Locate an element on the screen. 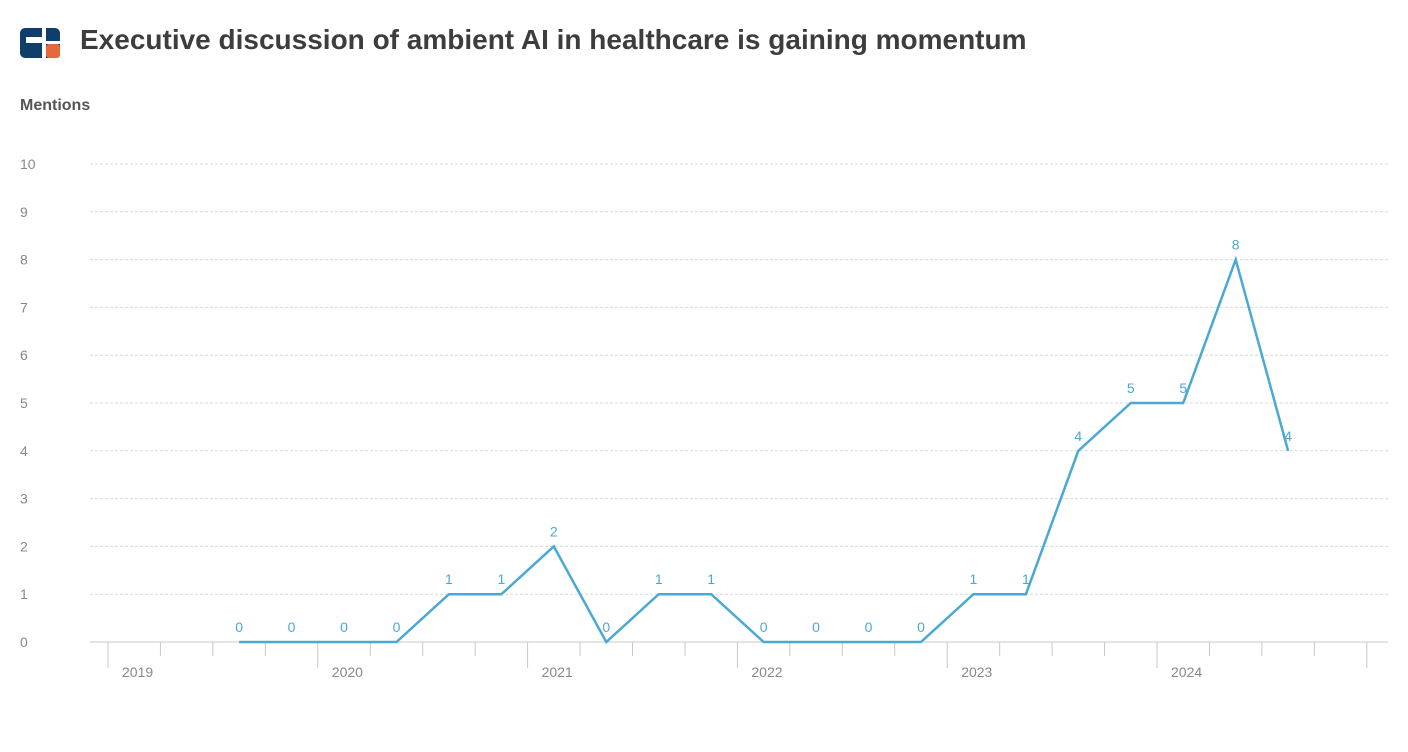 The image size is (1408, 752). y-tick-label: 1 is located at coordinates (24, 594).